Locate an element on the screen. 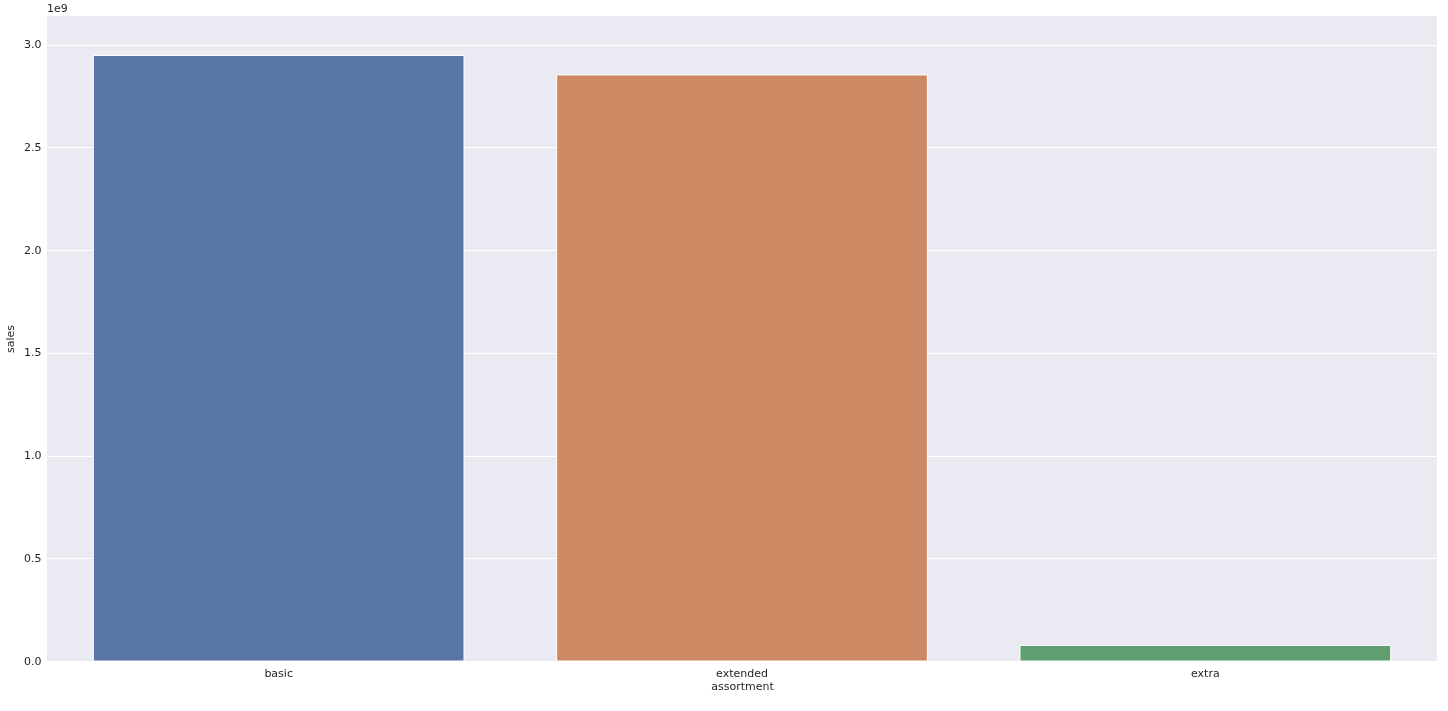 This screenshot has width=1448, height=711. y-tick-label: 1.5 is located at coordinates (33, 353).